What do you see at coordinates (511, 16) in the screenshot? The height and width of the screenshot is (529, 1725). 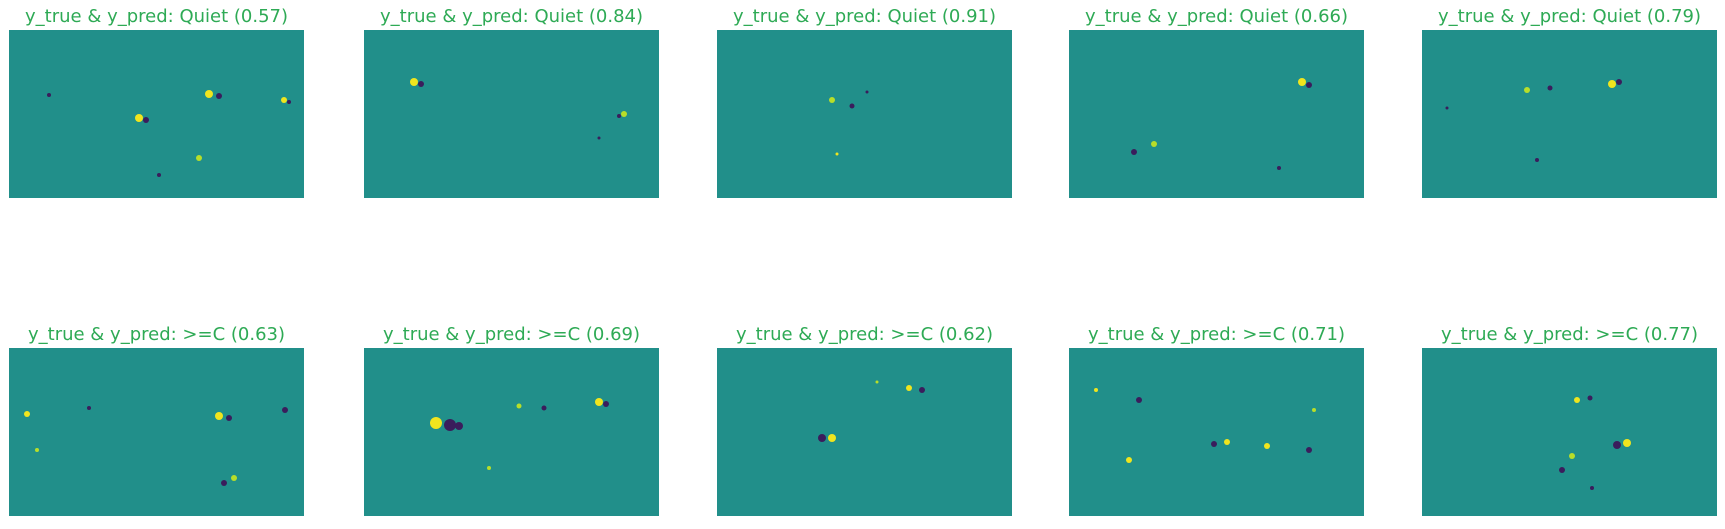 I see `panel-title: y_true & y_pred: Quiet (0.84)` at bounding box center [511, 16].